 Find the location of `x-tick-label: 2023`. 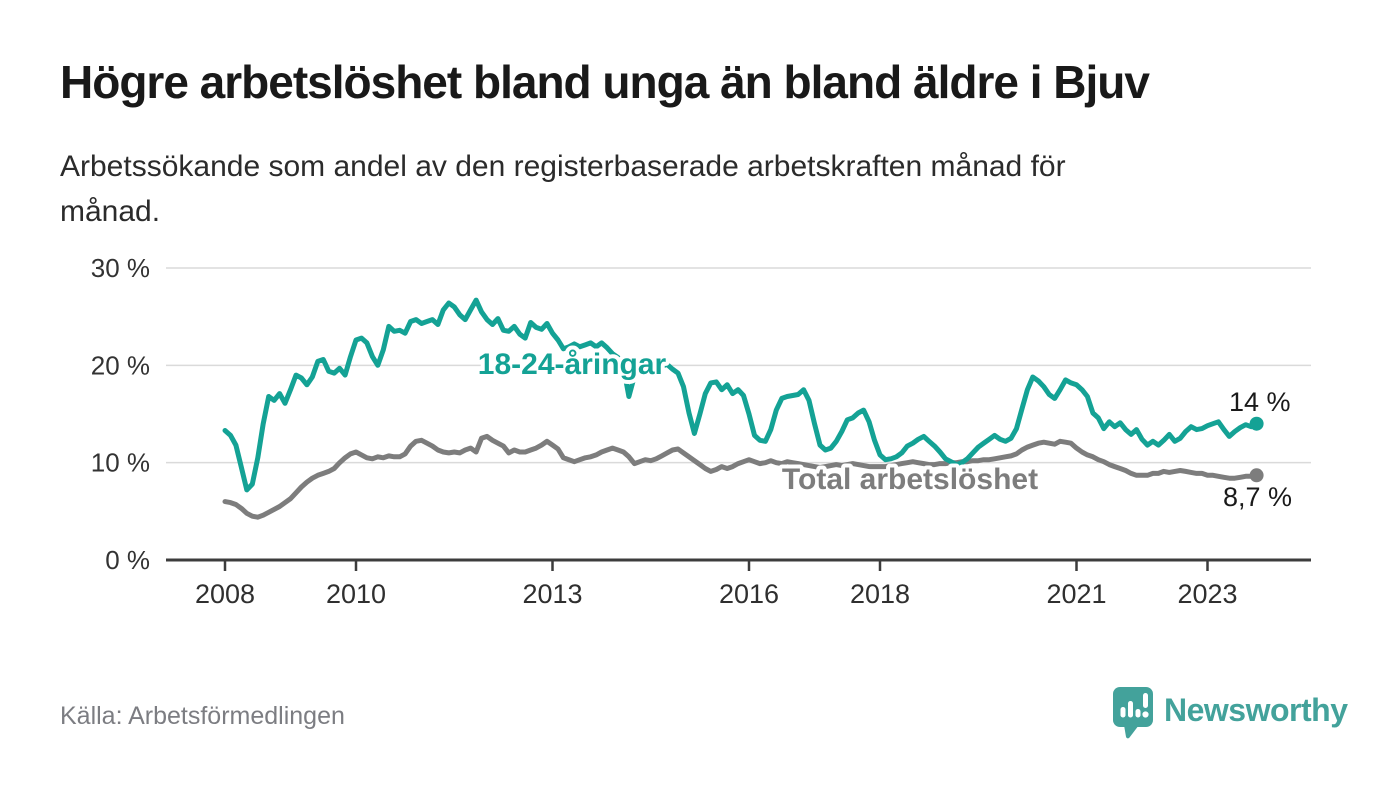

x-tick-label: 2023 is located at coordinates (1207, 594).